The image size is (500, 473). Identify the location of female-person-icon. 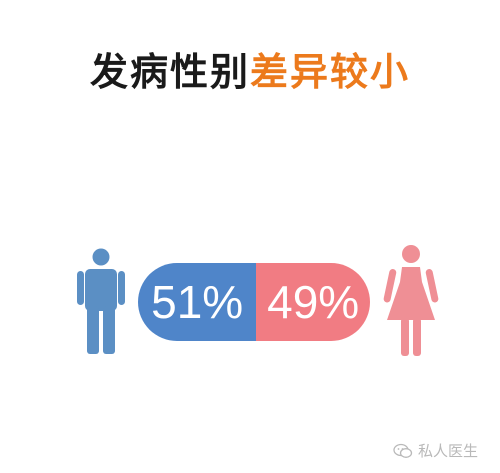
(411, 300).